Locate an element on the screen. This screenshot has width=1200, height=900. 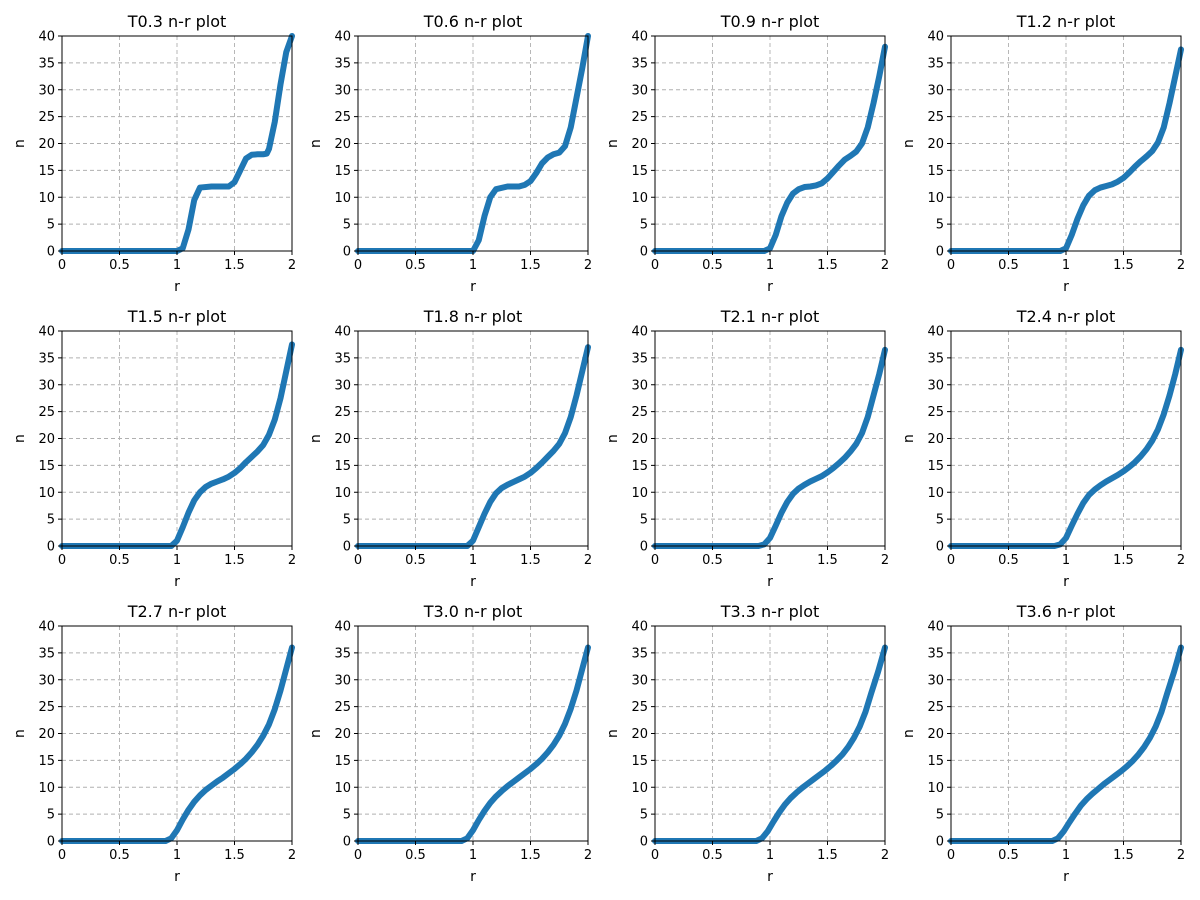
subplot-title: T3.3 n-r plot is located at coordinates (770, 611).